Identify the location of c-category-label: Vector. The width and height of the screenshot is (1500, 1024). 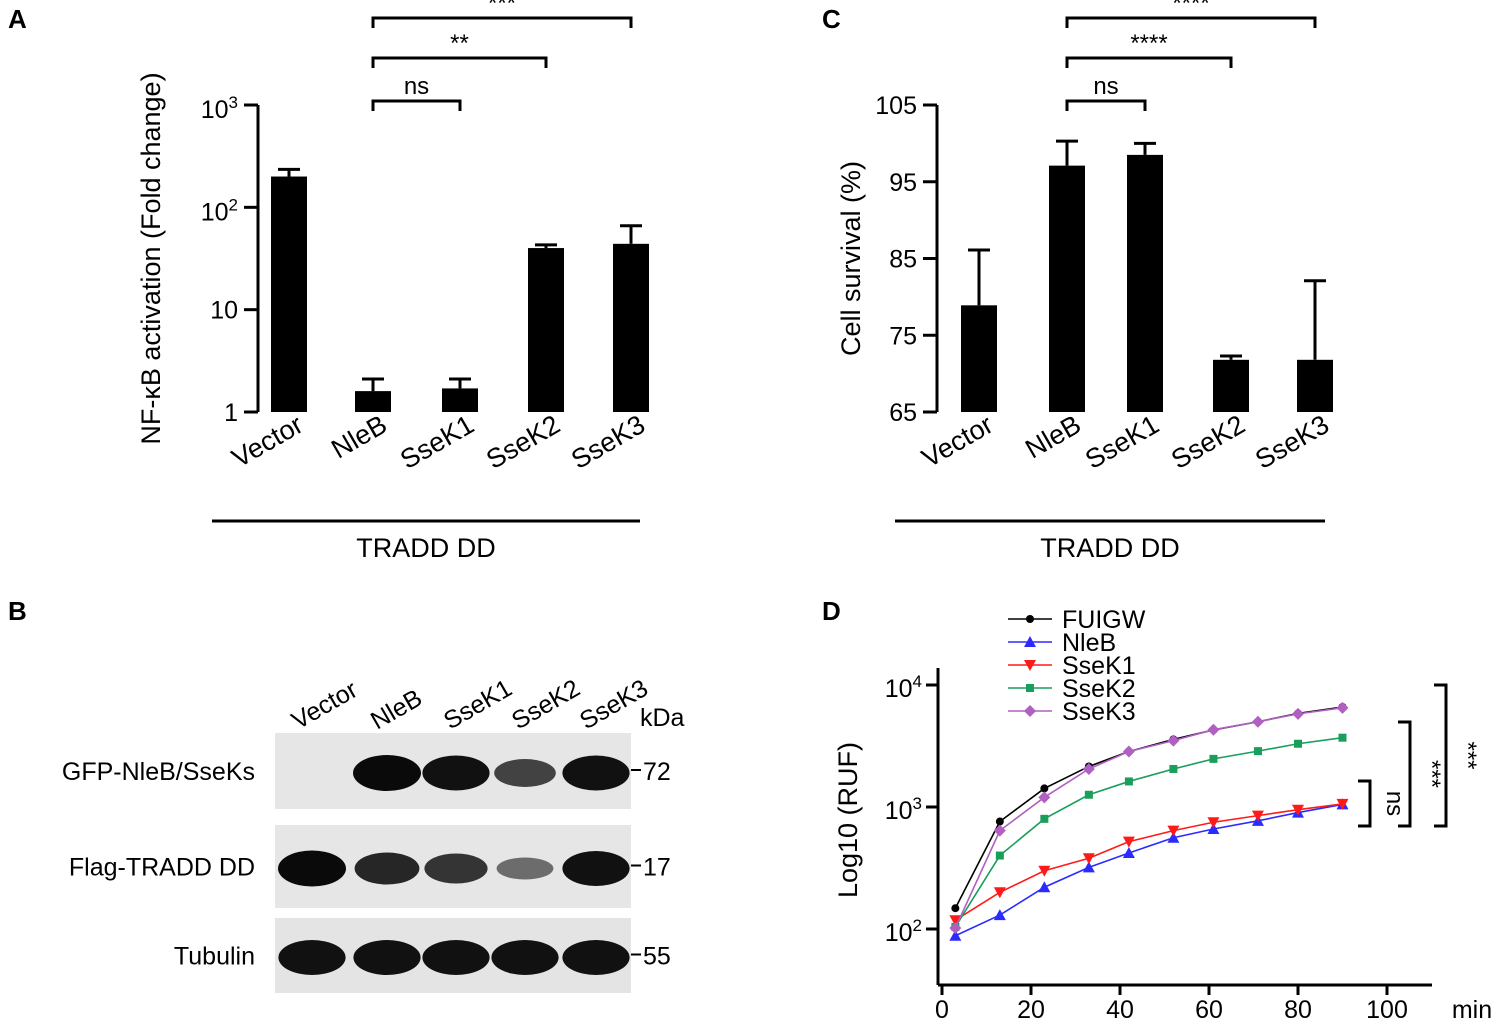
(957, 441).